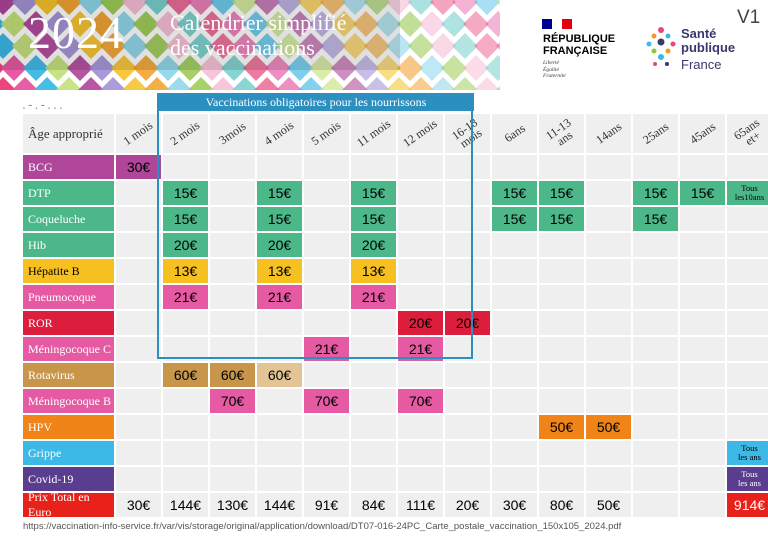 The height and width of the screenshot is (538, 768). Describe the element at coordinates (185, 505) in the screenshot. I see `total-cell: 144€` at that location.